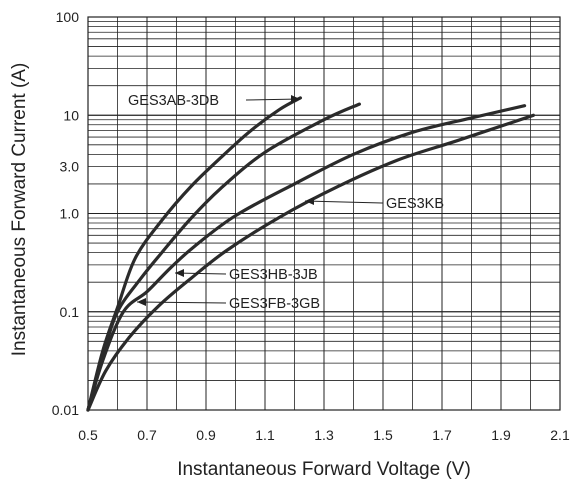 The image size is (571, 484). I want to click on annotation-label: GES3HB-3JB, so click(273, 275).